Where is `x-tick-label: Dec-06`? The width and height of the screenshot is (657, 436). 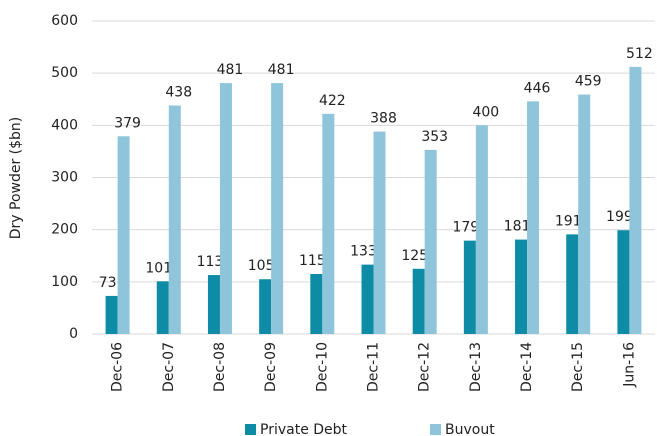
x-tick-label: Dec-06 is located at coordinates (118, 367).